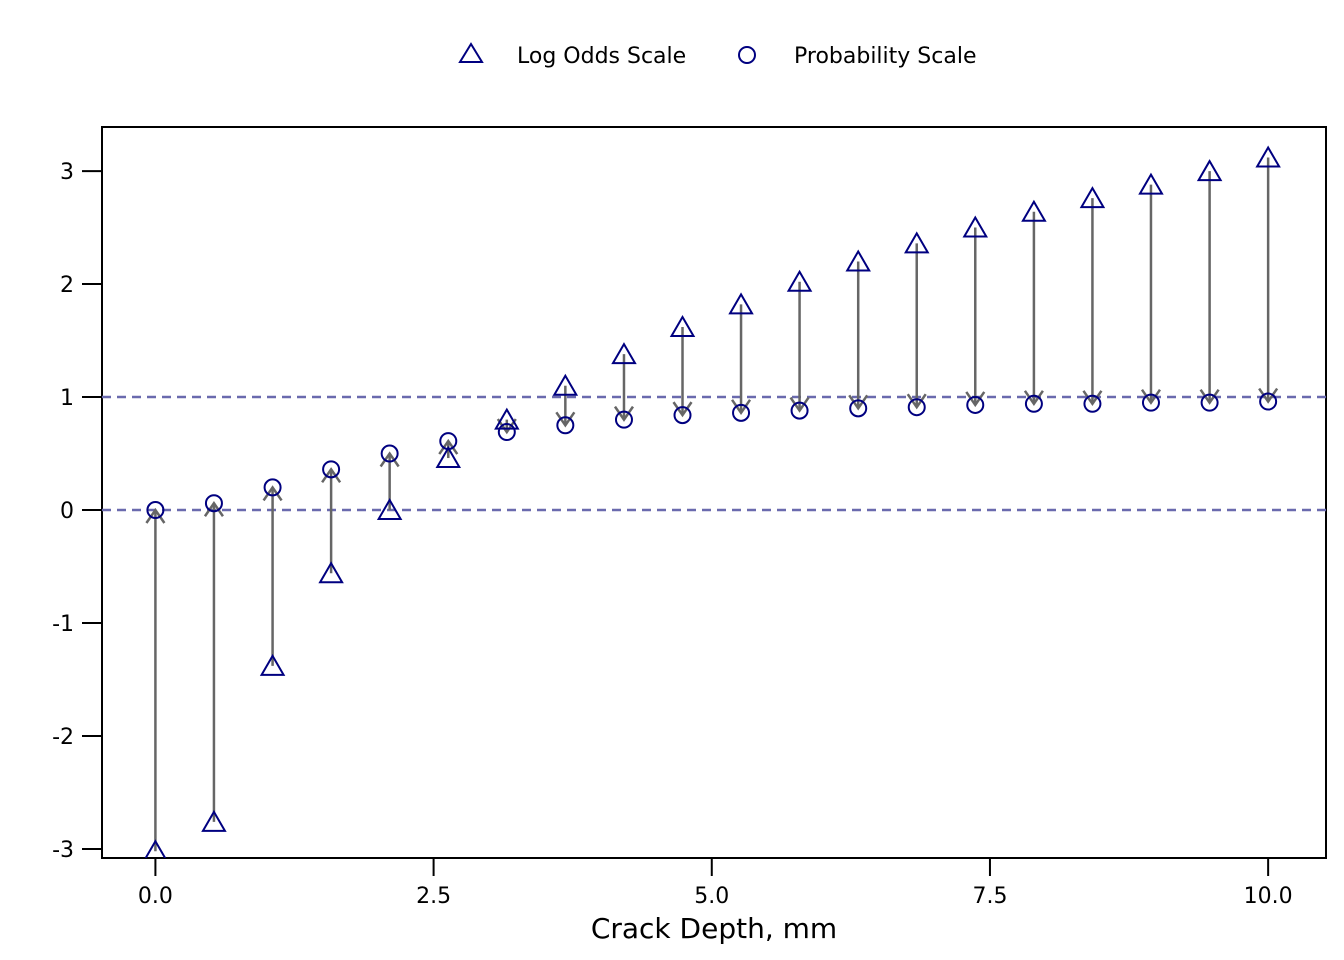 The width and height of the screenshot is (1344, 960). Describe the element at coordinates (63, 737) in the screenshot. I see `y-tick-label: -2` at that location.